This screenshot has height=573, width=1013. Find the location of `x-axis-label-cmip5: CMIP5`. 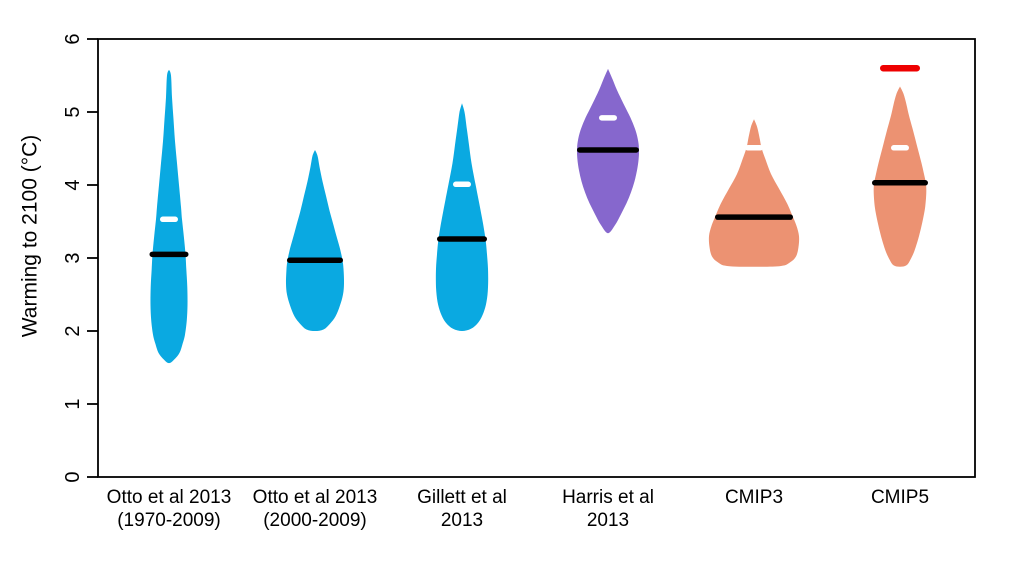

x-axis-label-cmip5: CMIP5 is located at coordinates (900, 497).